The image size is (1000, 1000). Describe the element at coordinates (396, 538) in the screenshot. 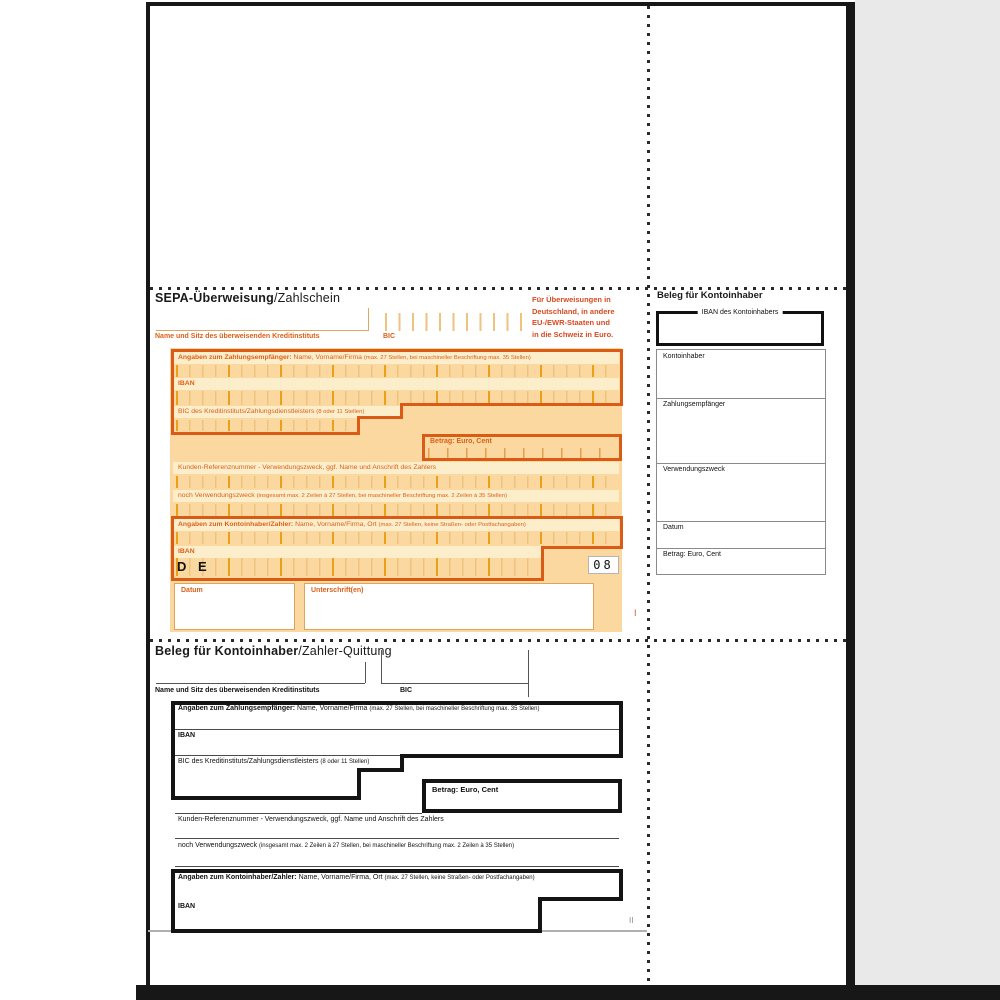

I see `payer-name-comb` at that location.